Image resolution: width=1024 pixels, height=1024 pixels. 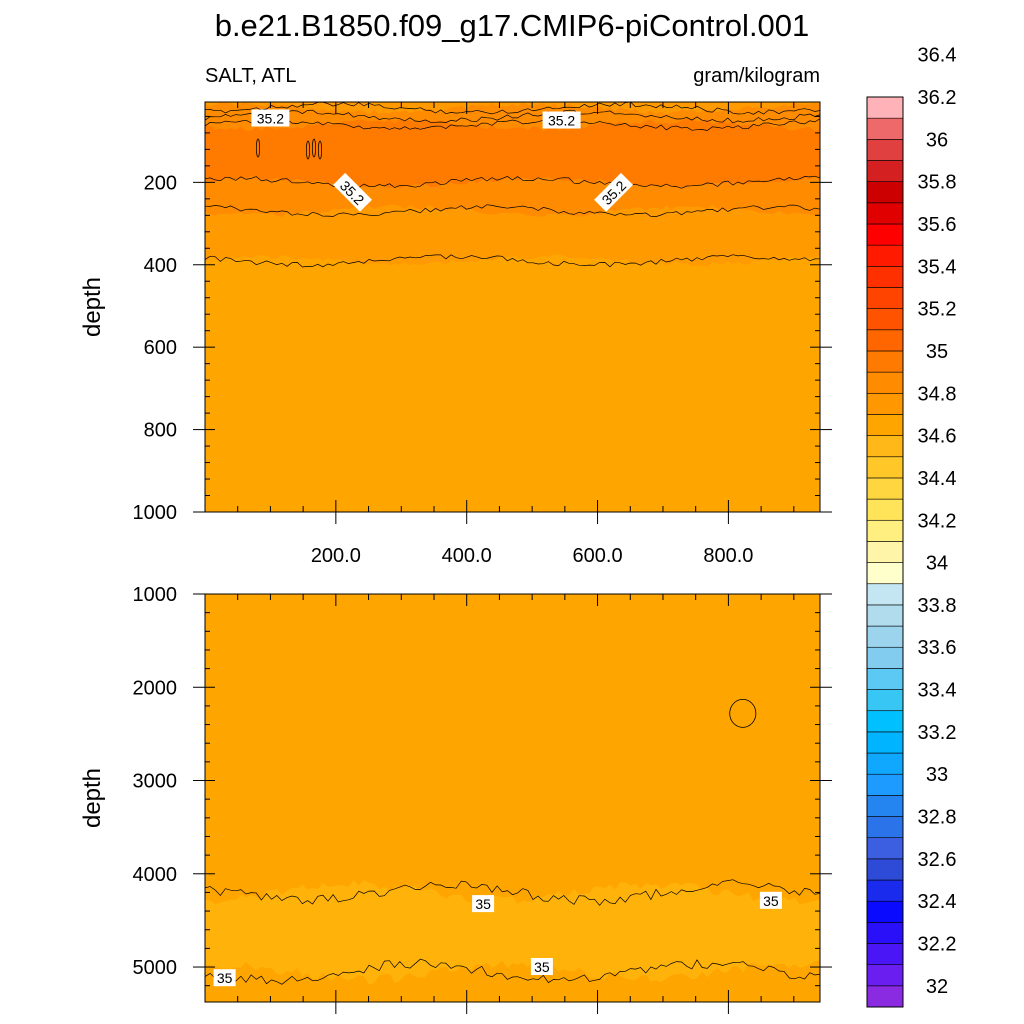 I want to click on colorbar-label-19: 35.8, so click(x=937, y=183).